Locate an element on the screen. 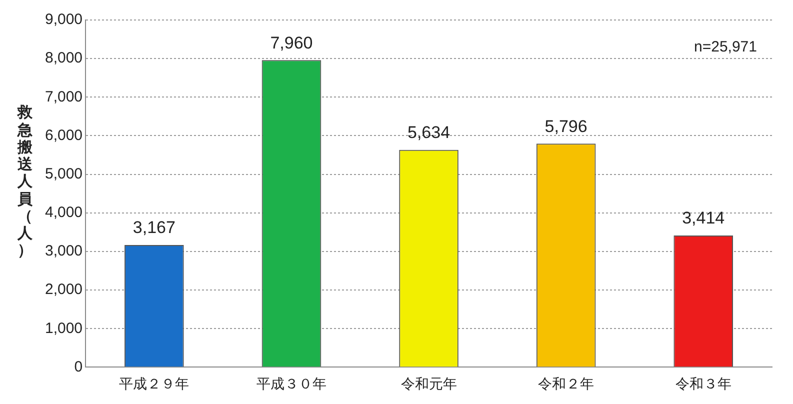 The image size is (793, 404). y-tick-label: 5,000 is located at coordinates (63, 173).